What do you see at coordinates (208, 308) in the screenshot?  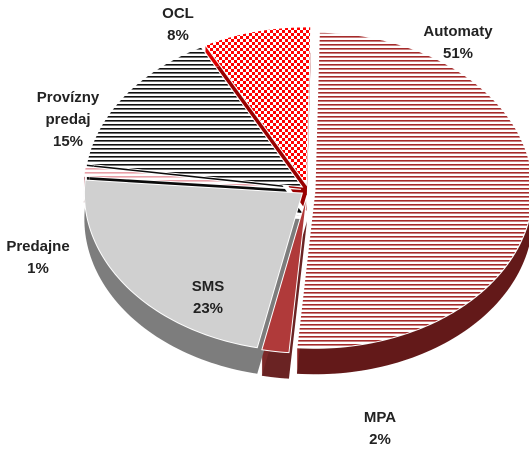 I see `data-label-value: 23%` at bounding box center [208, 308].